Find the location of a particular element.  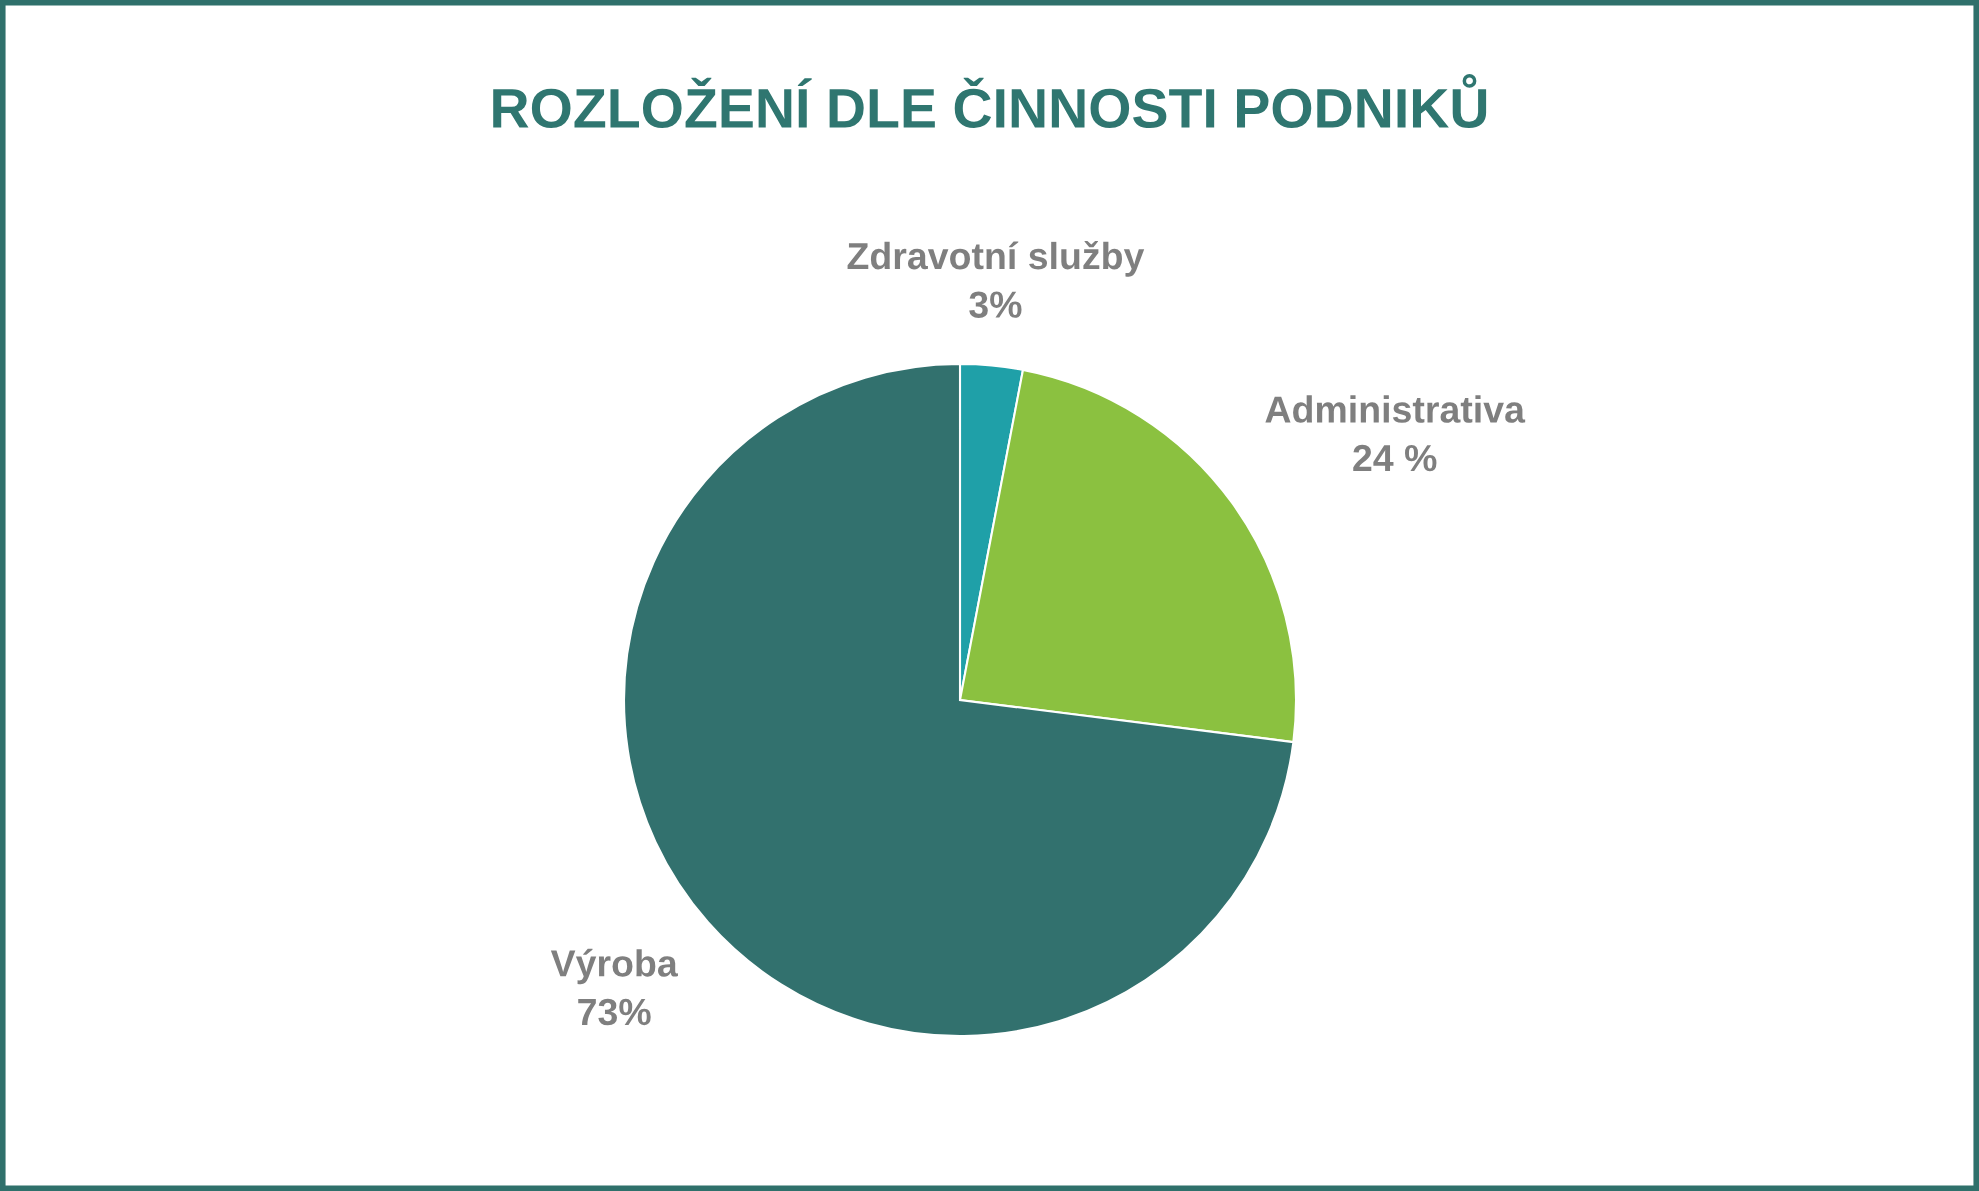

chart-title: ROZLOŽENÍ DLE ČINNOSTI PODNIKŮ is located at coordinates (990, 101).